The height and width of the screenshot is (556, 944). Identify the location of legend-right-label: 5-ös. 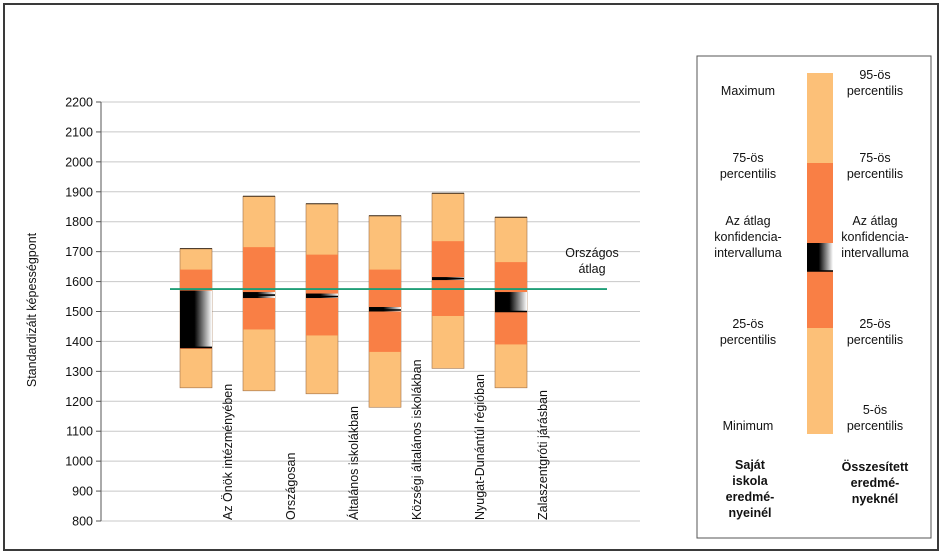
(875, 410).